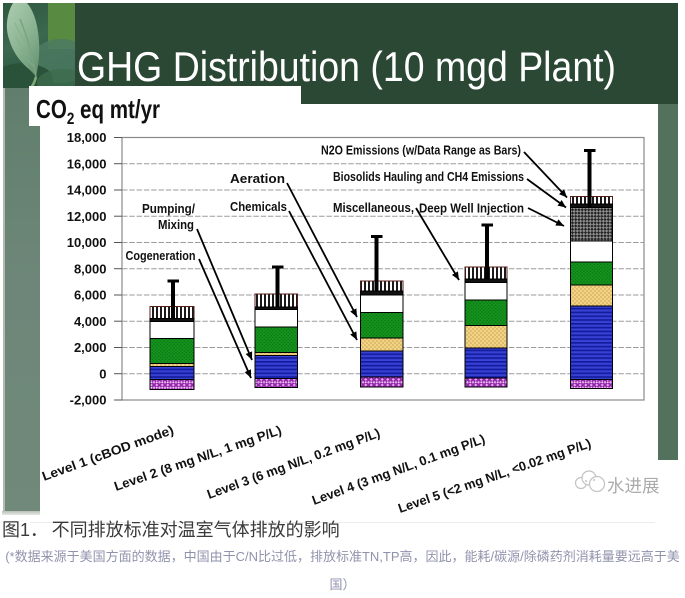  I want to click on svg-text: 6,000, so click(90, 295).